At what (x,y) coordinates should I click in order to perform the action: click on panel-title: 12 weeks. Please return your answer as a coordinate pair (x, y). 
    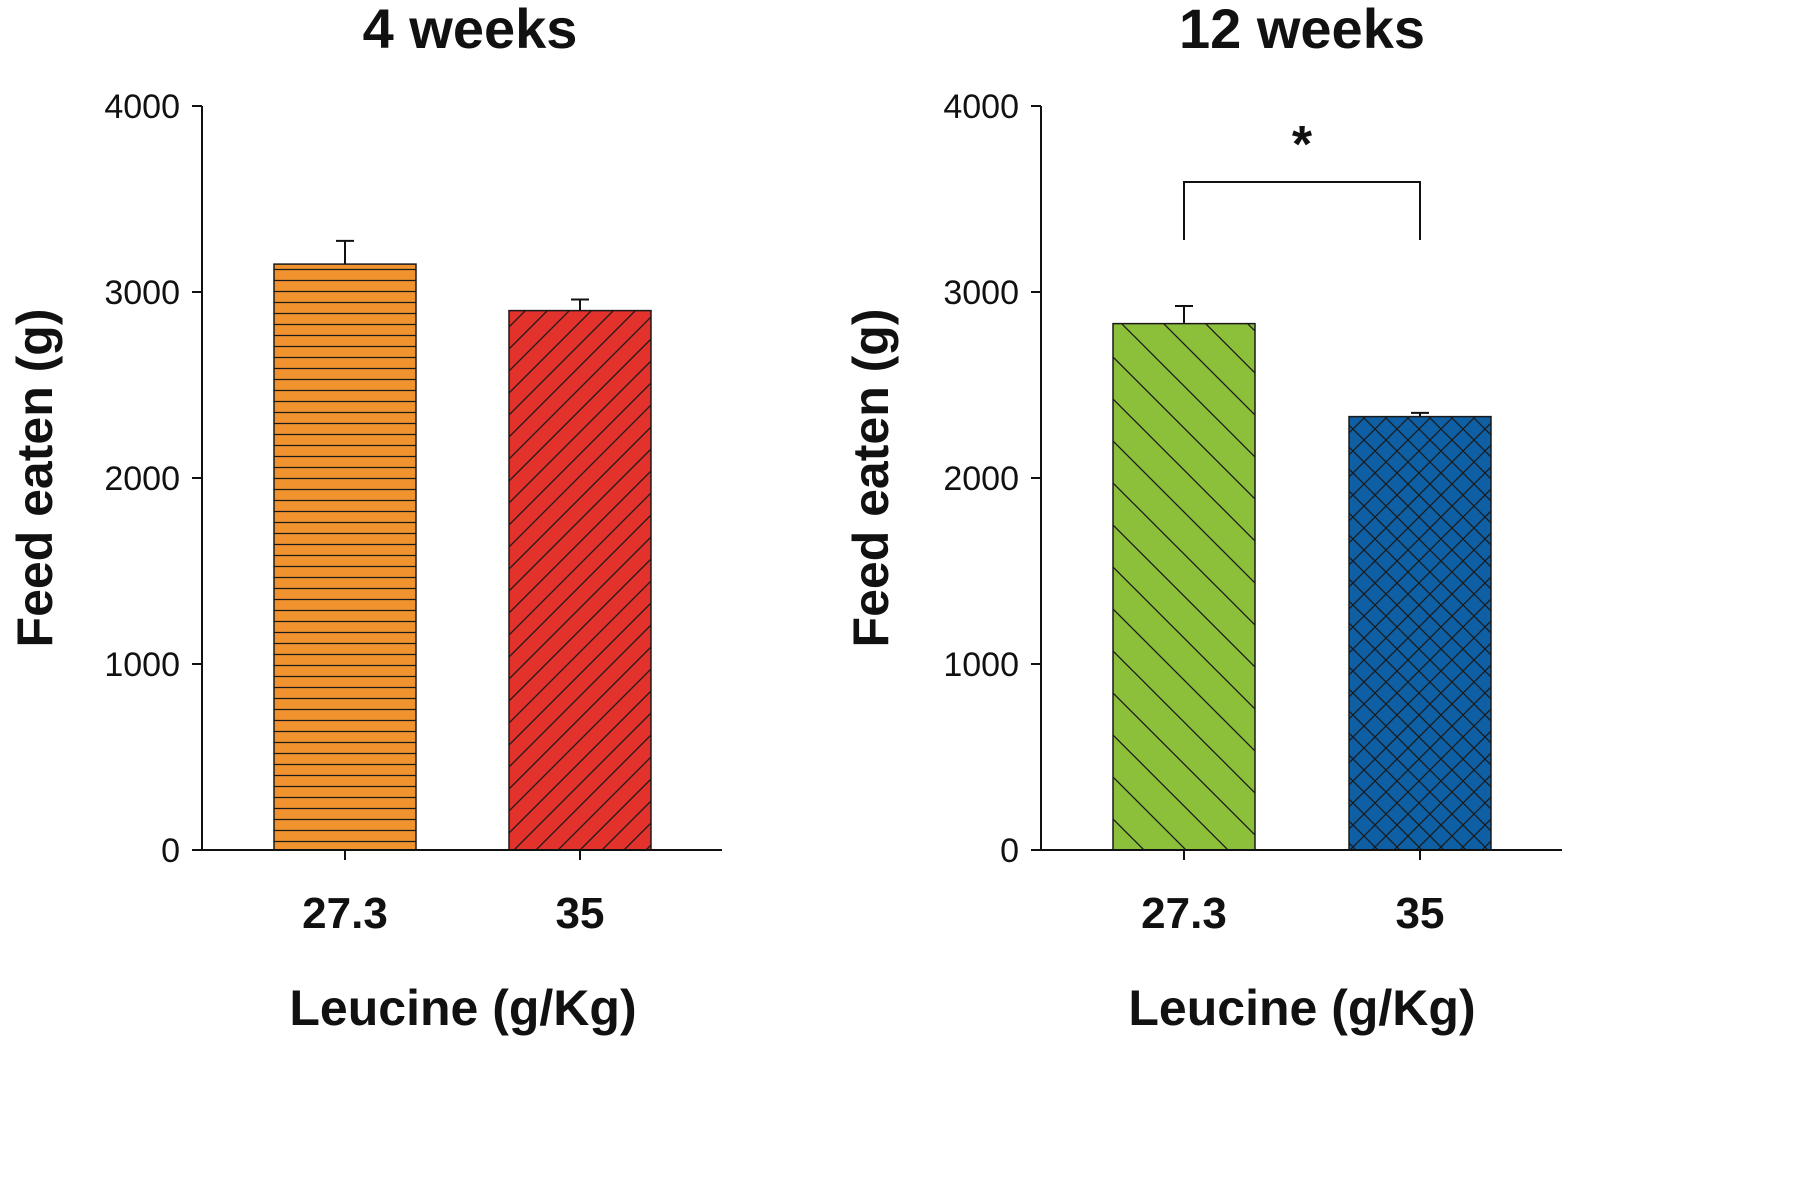
    Looking at the image, I should click on (1302, 30).